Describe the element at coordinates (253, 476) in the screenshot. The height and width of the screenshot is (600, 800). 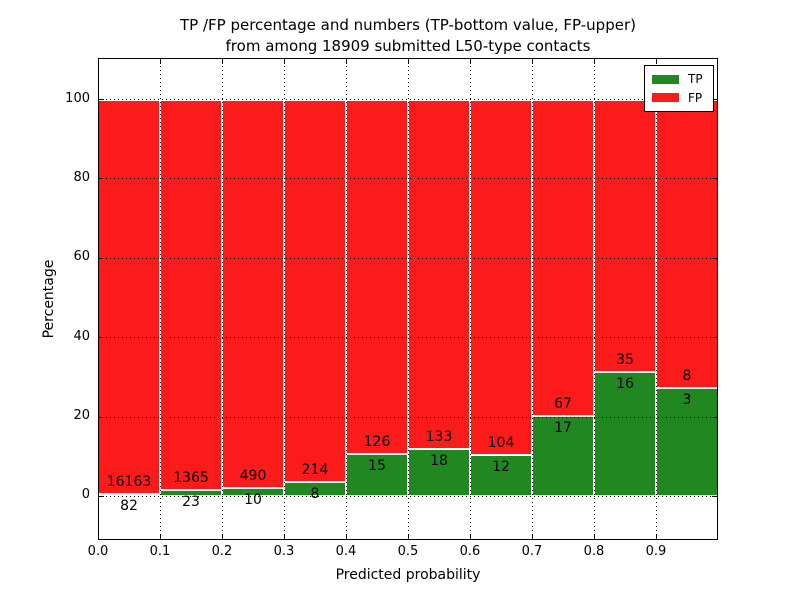
I see `fp-count-label: 490` at that location.